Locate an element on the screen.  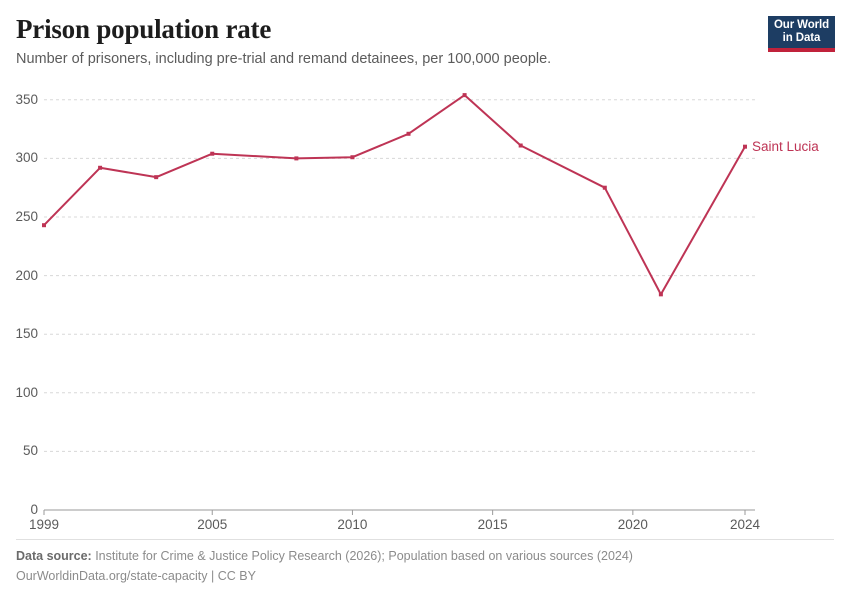
page-title: Prison population rate is located at coordinates (144, 29).